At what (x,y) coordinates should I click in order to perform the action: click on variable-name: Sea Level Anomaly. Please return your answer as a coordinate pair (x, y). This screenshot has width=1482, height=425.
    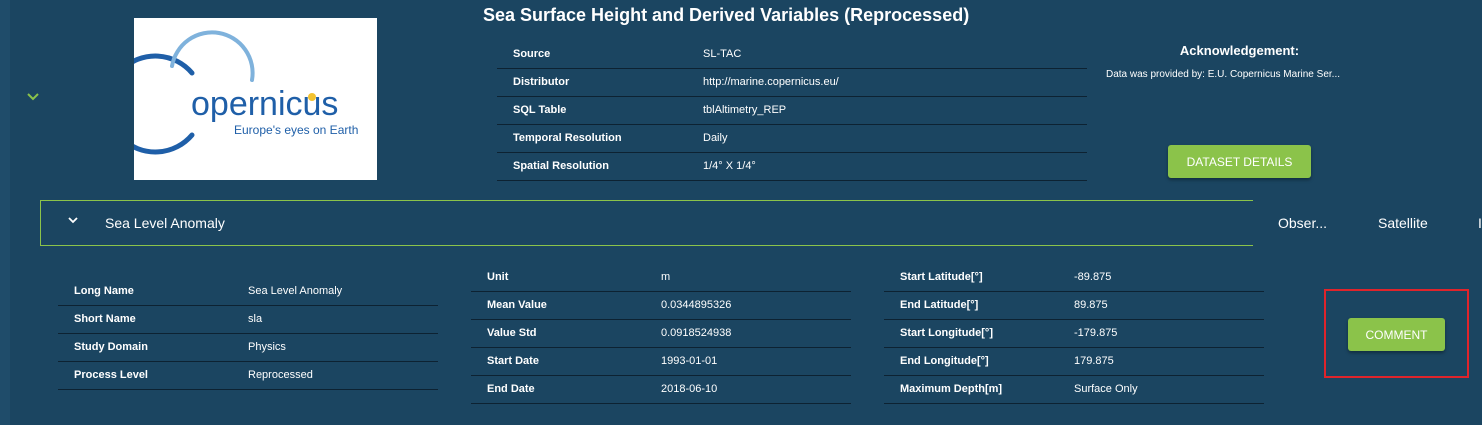
    Looking at the image, I should click on (165, 223).